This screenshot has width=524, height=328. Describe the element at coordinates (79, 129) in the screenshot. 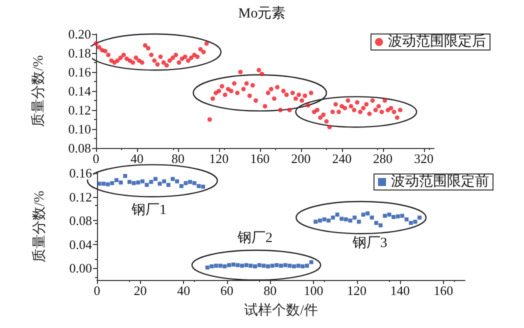

I see `y-tick-label: 0.10` at that location.